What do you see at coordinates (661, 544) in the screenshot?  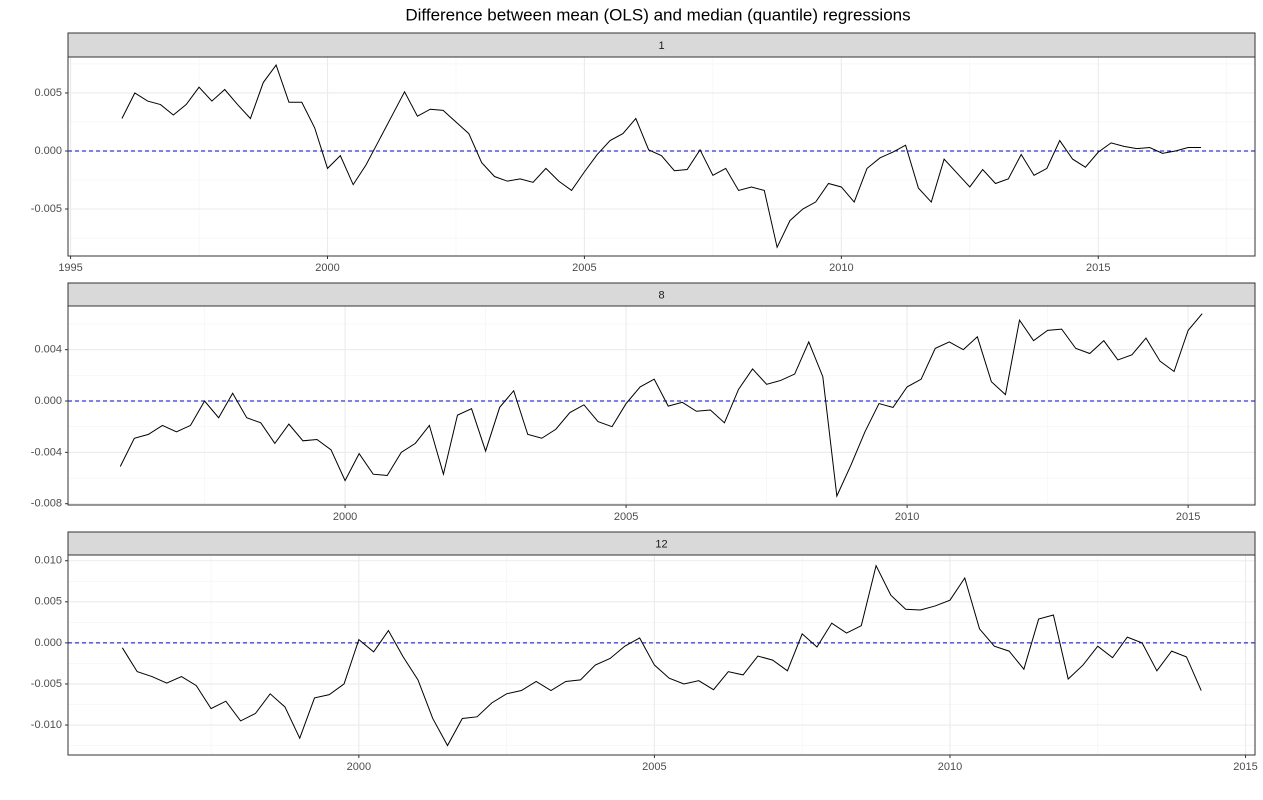 I see `strip-label: 12` at bounding box center [661, 544].